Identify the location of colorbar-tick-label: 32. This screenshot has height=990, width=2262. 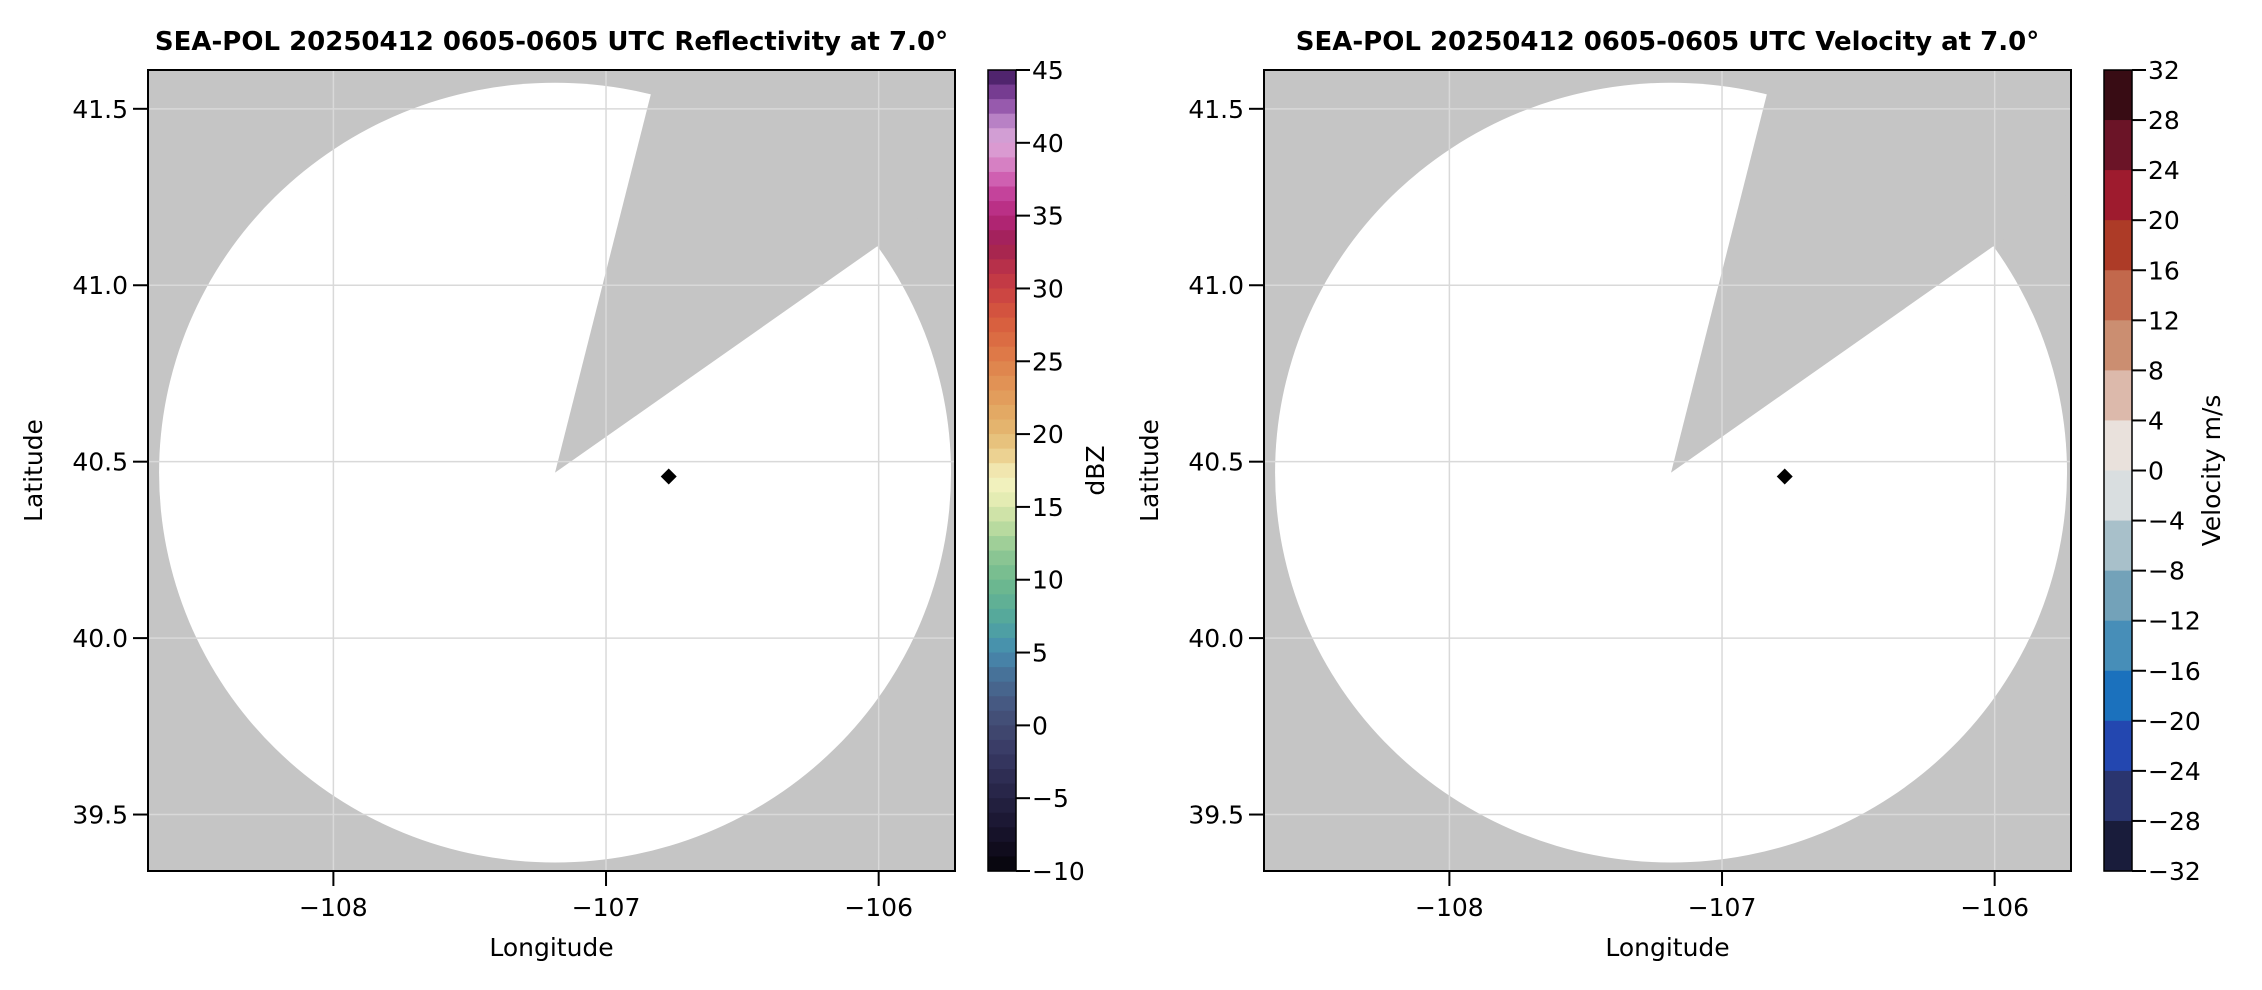
(2164, 70).